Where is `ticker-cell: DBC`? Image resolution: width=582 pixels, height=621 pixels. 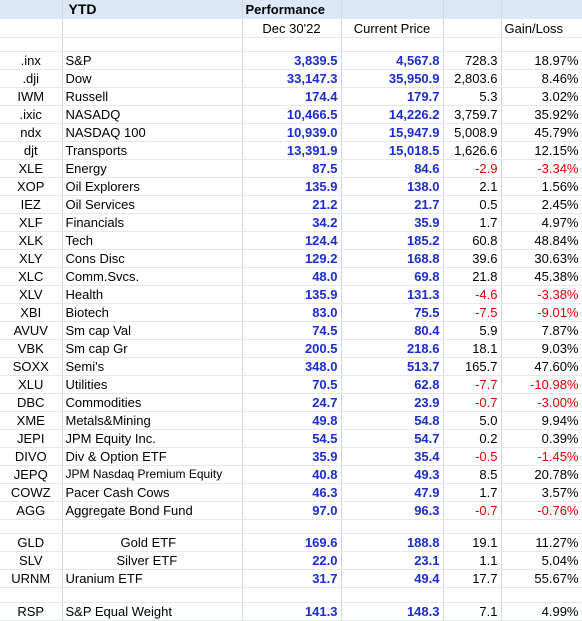 ticker-cell: DBC is located at coordinates (31, 402).